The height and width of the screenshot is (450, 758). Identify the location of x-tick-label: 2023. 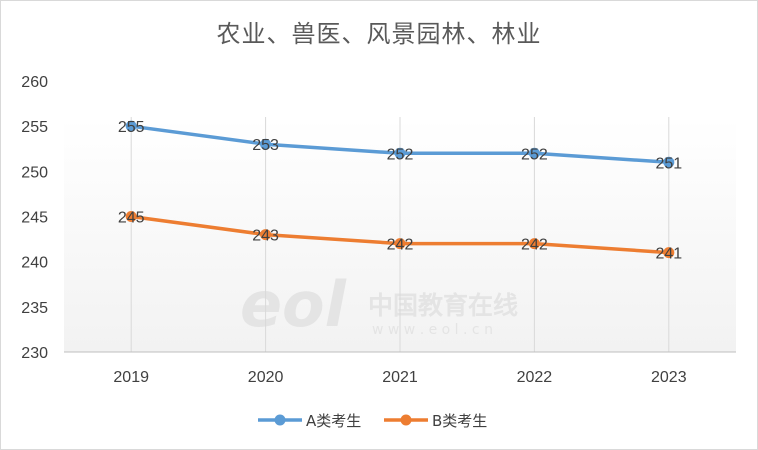
(669, 377).